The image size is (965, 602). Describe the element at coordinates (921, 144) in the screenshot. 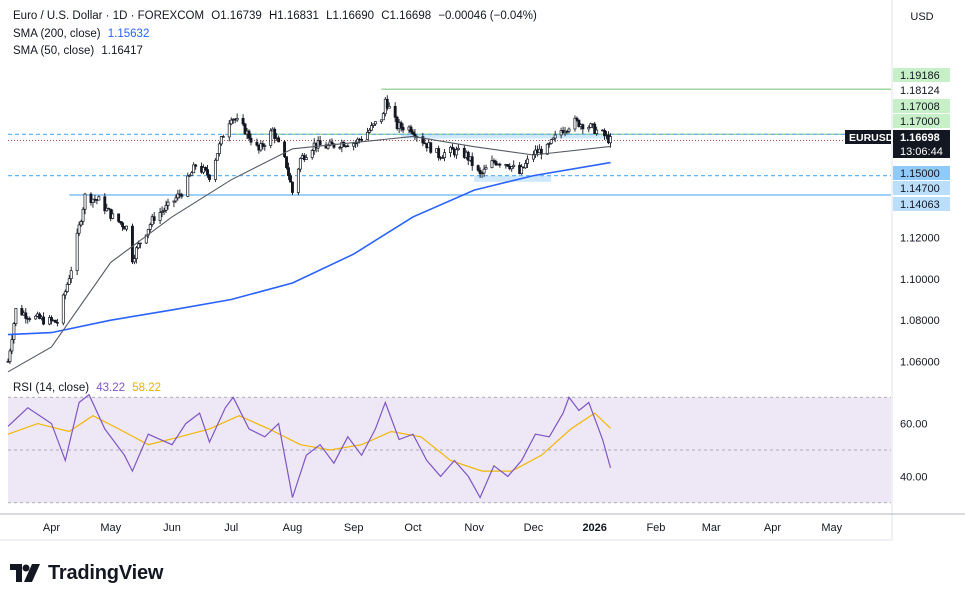

I see `current-price-tag` at that location.